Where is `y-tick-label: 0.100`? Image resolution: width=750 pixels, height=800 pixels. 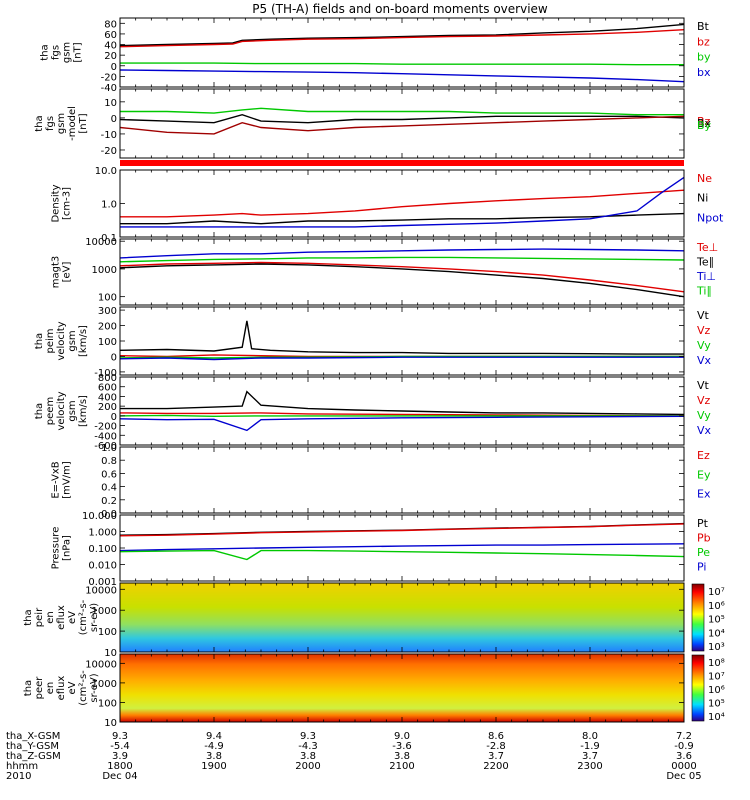 y-tick-label: 0.100 is located at coordinates (102, 549).